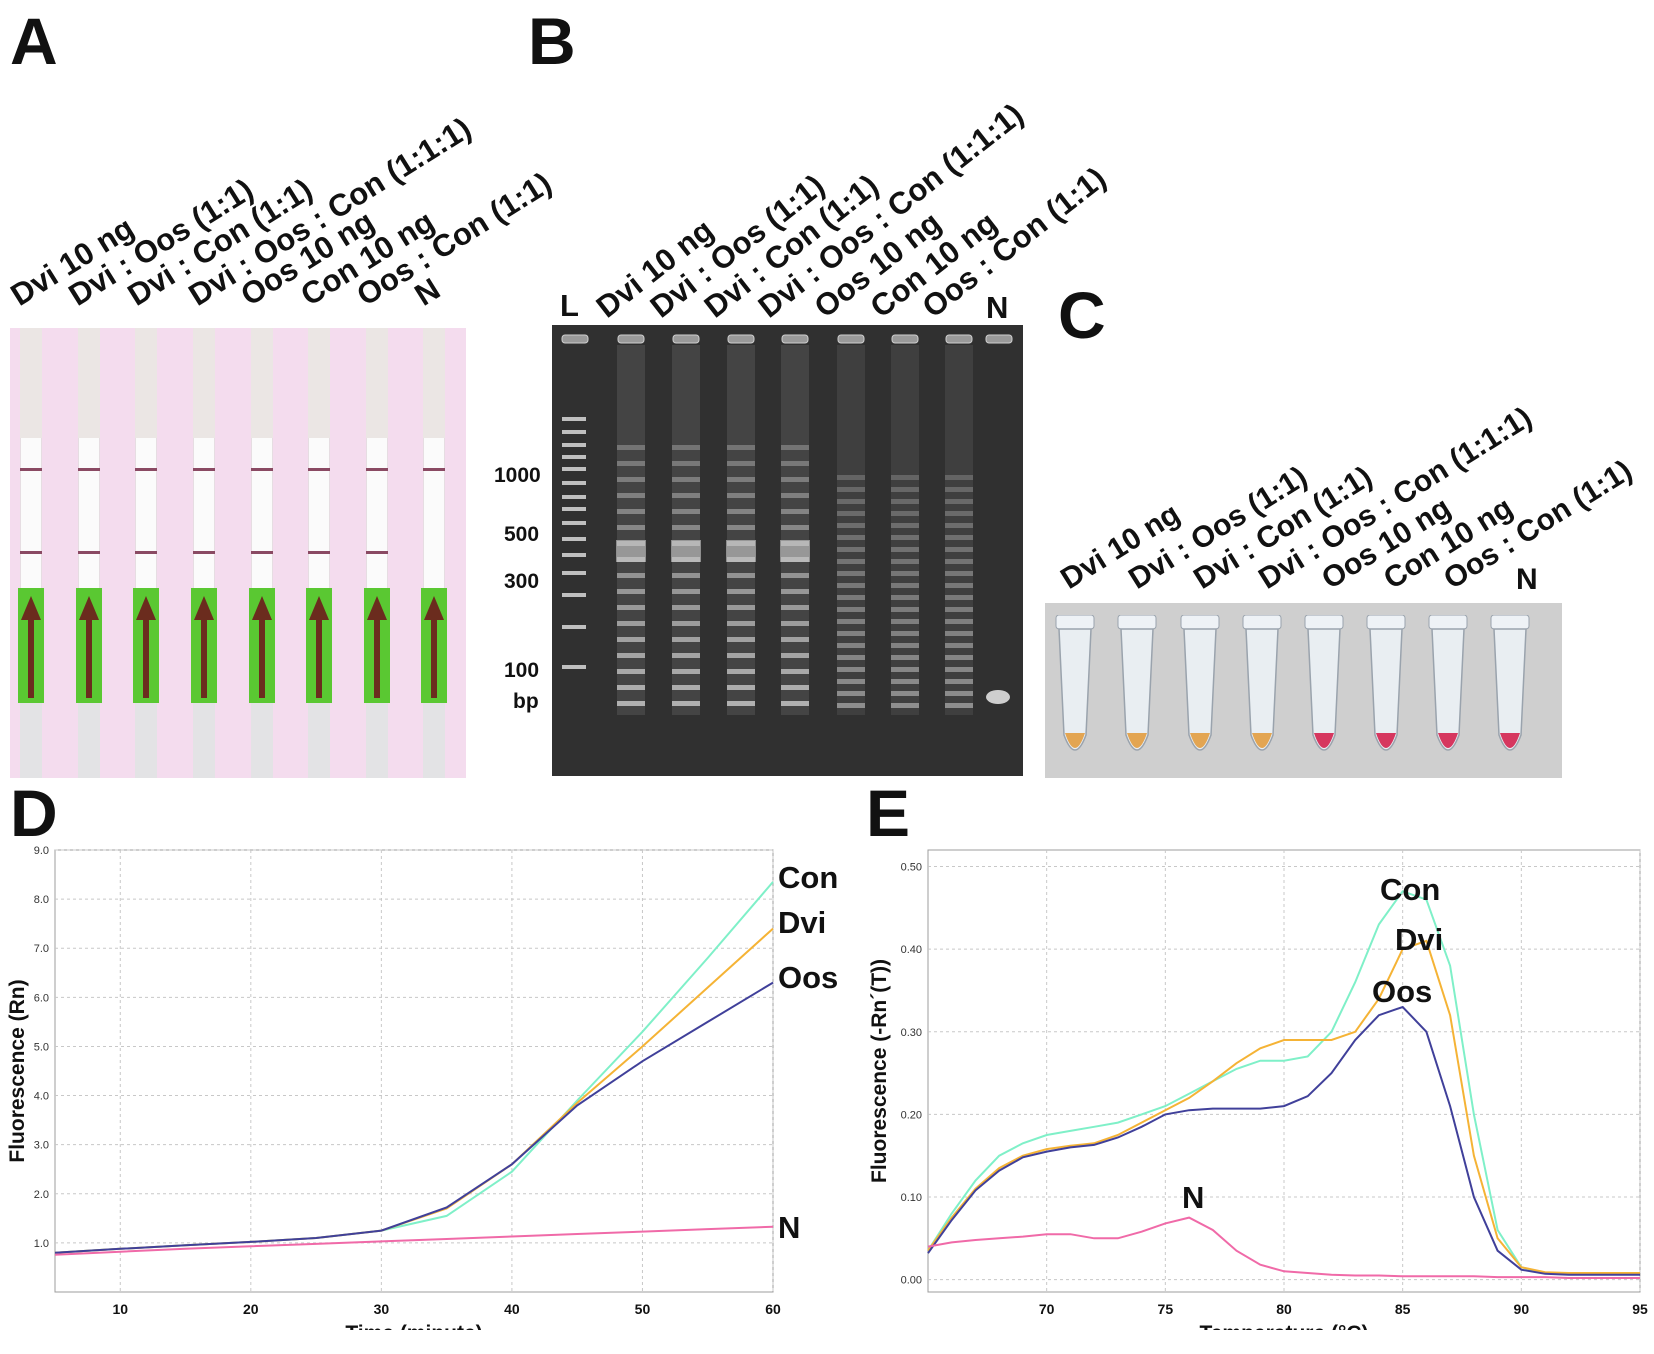 This screenshot has height=1354, width=1654. I want to click on marker-300: 300, so click(522, 581).